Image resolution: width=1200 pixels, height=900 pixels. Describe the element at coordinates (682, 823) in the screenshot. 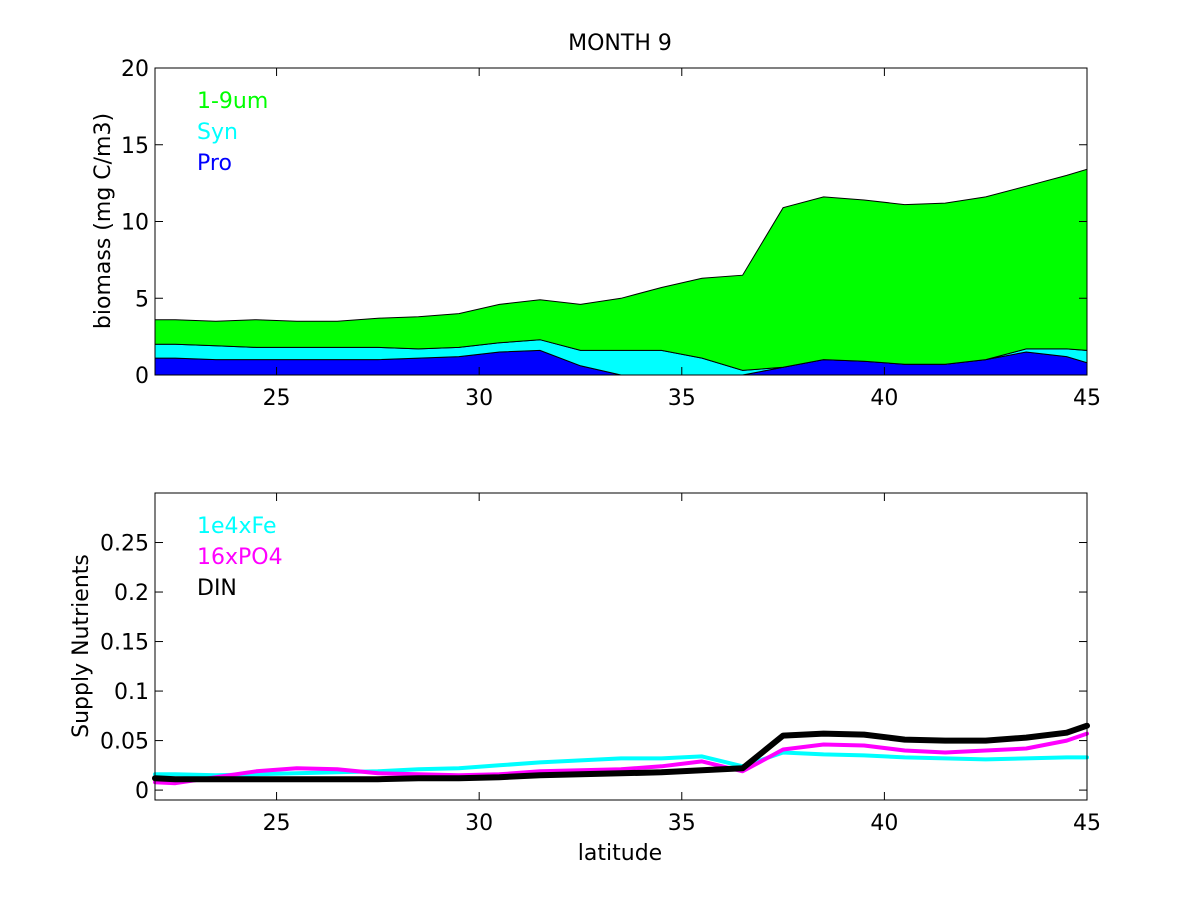

I see `nutrients-x-tick-label: 35` at that location.